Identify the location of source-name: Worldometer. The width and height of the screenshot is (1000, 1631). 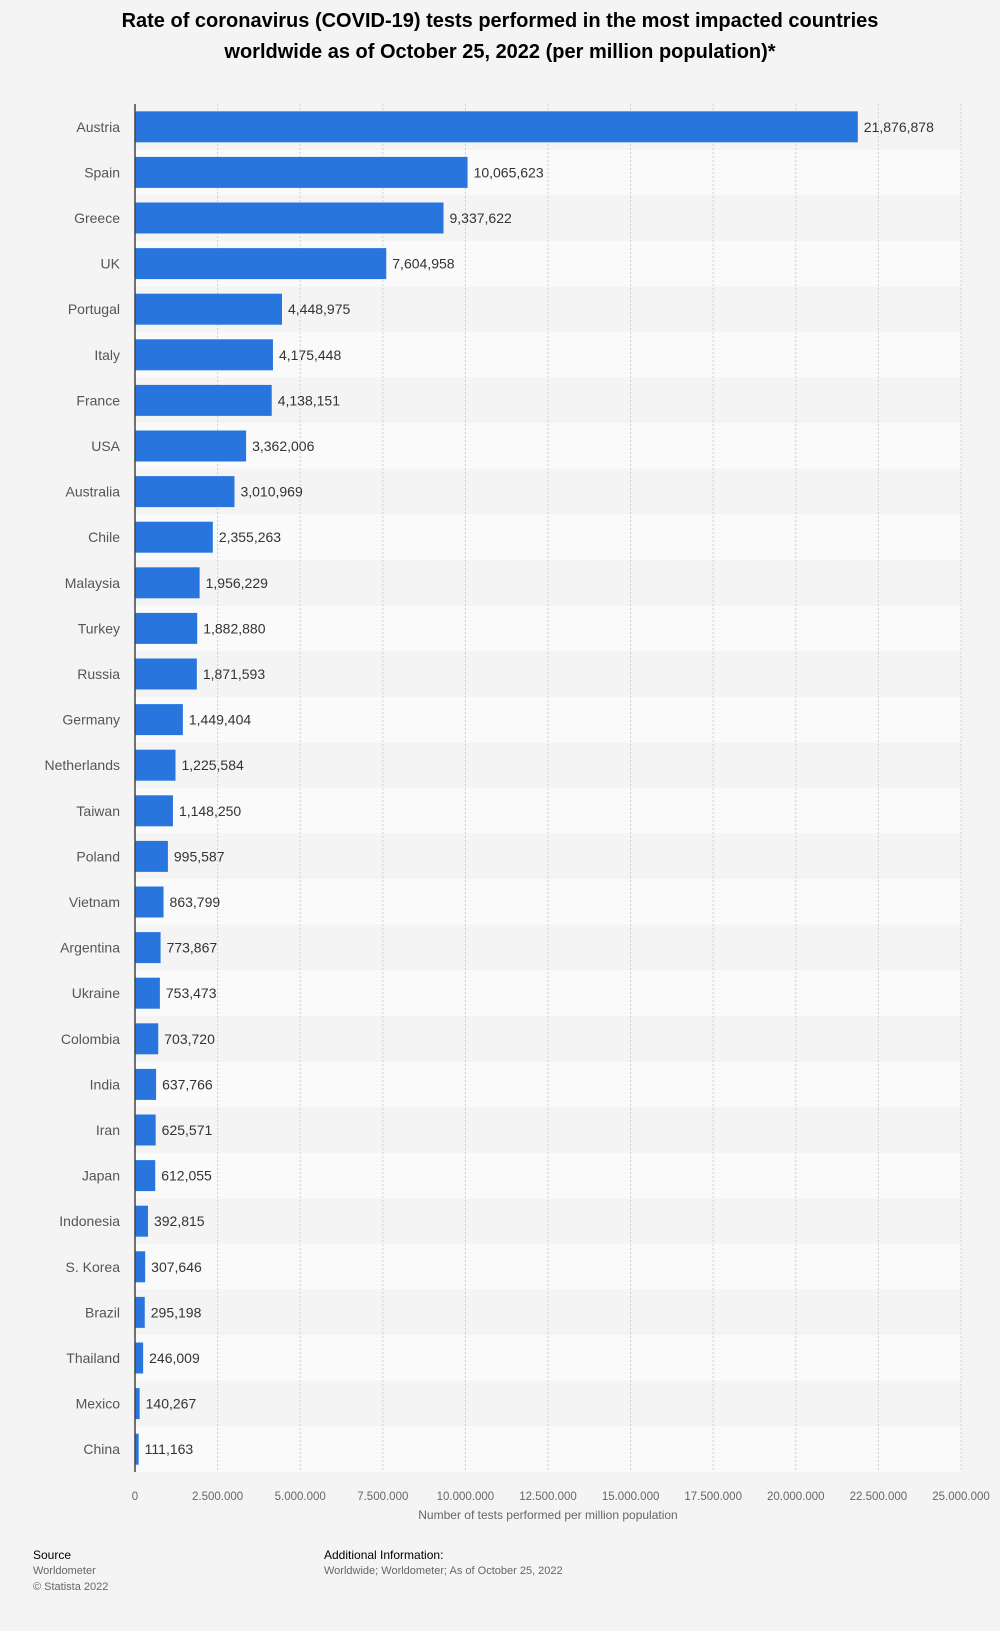
(64, 1571).